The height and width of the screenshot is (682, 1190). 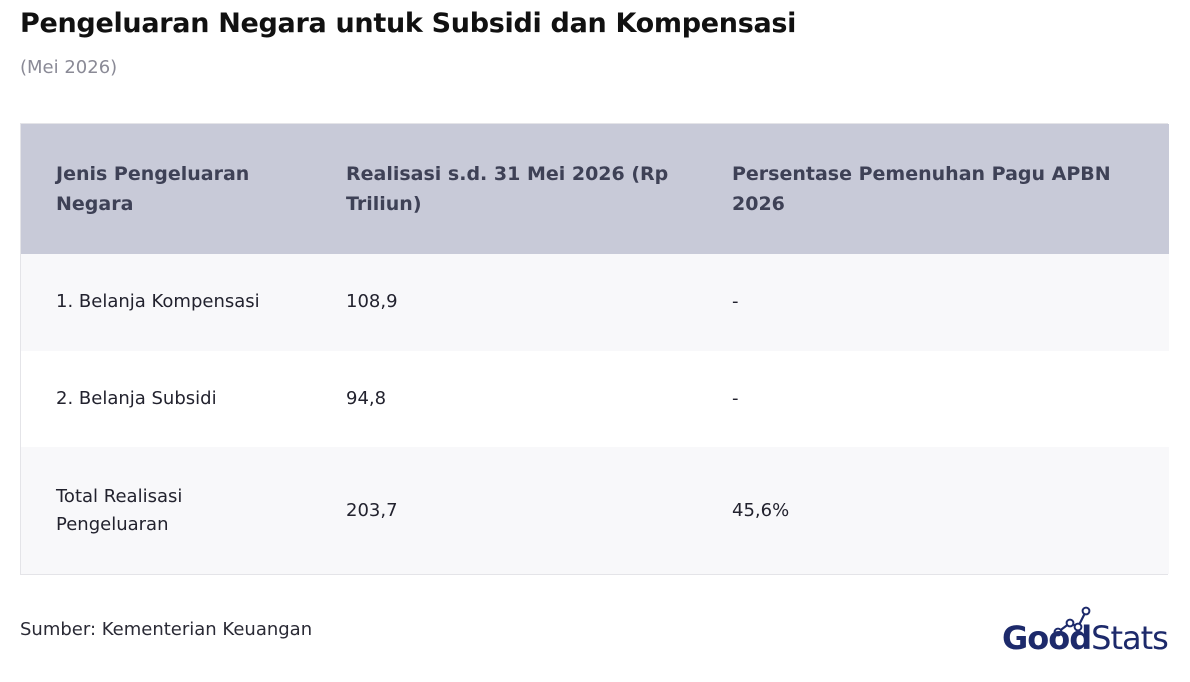 I want to click on table-row: 2. Belanja Subsidi 94,8 -, so click(x=595, y=399).